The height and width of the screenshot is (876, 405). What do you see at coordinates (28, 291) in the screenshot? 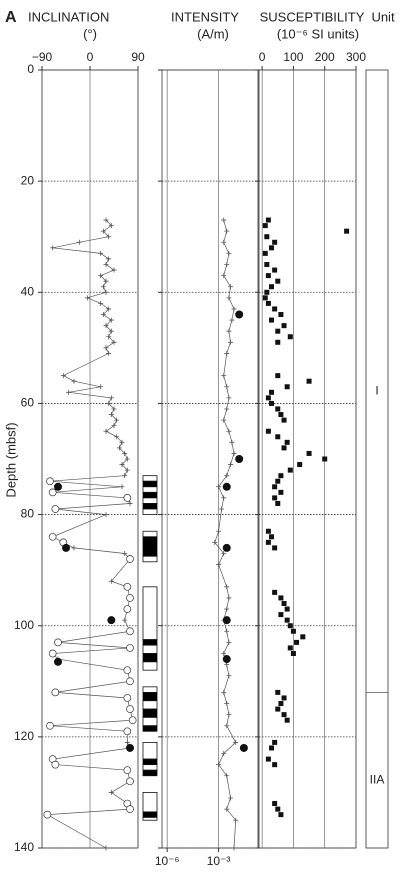
I see `y-tick-label: 40` at bounding box center [28, 291].